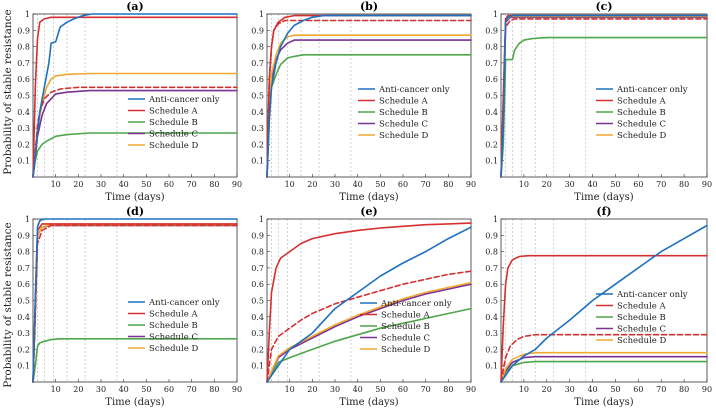 The height and width of the screenshot is (412, 716). I want to click on axes-frame, so click(369, 95).